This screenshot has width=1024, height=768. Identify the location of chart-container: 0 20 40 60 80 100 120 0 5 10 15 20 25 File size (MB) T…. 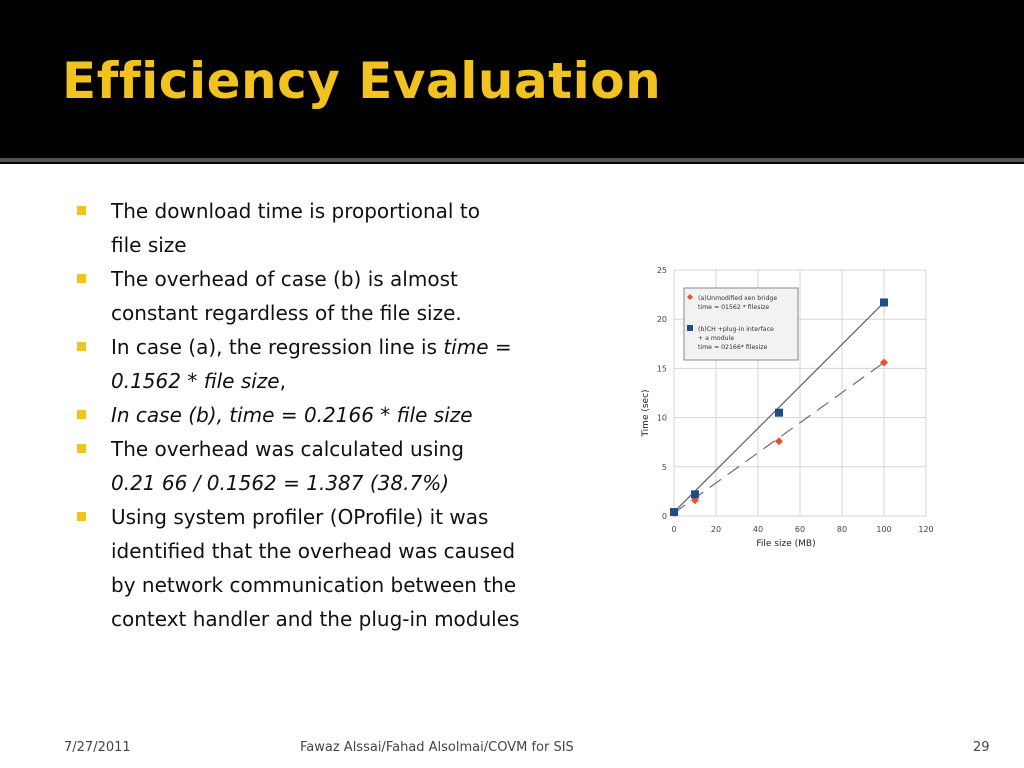
(788, 408).